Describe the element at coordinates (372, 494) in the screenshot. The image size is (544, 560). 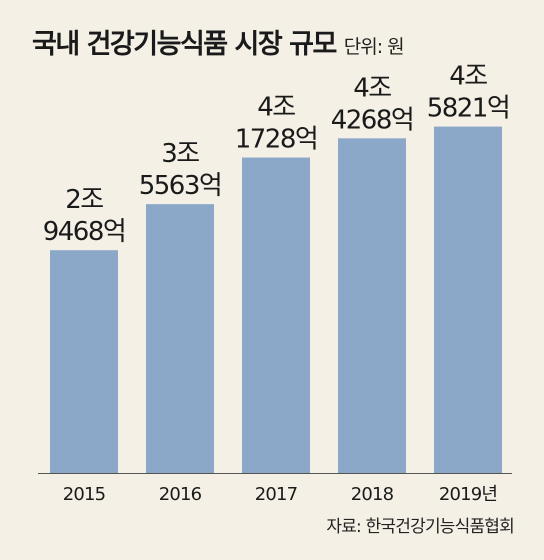
I see `x-tick-2018: 2018` at that location.